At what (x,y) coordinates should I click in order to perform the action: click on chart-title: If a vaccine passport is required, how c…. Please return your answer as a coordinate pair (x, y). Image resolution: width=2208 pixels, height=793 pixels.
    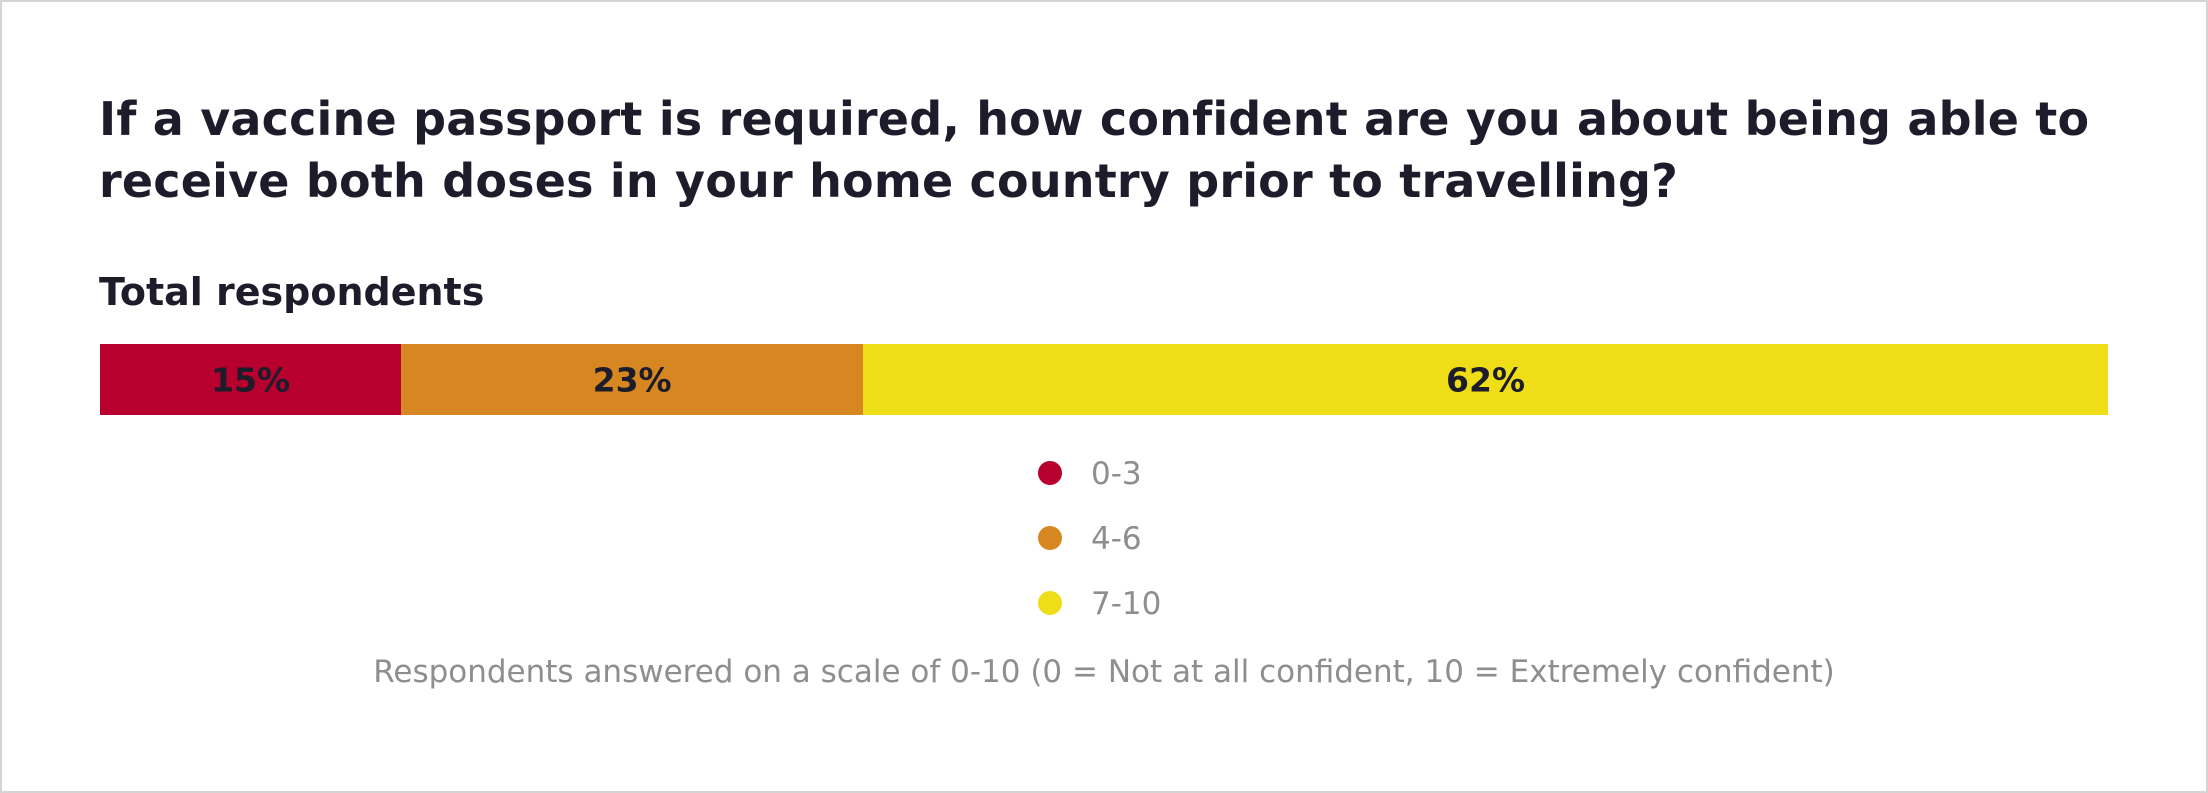
    Looking at the image, I should click on (1094, 150).